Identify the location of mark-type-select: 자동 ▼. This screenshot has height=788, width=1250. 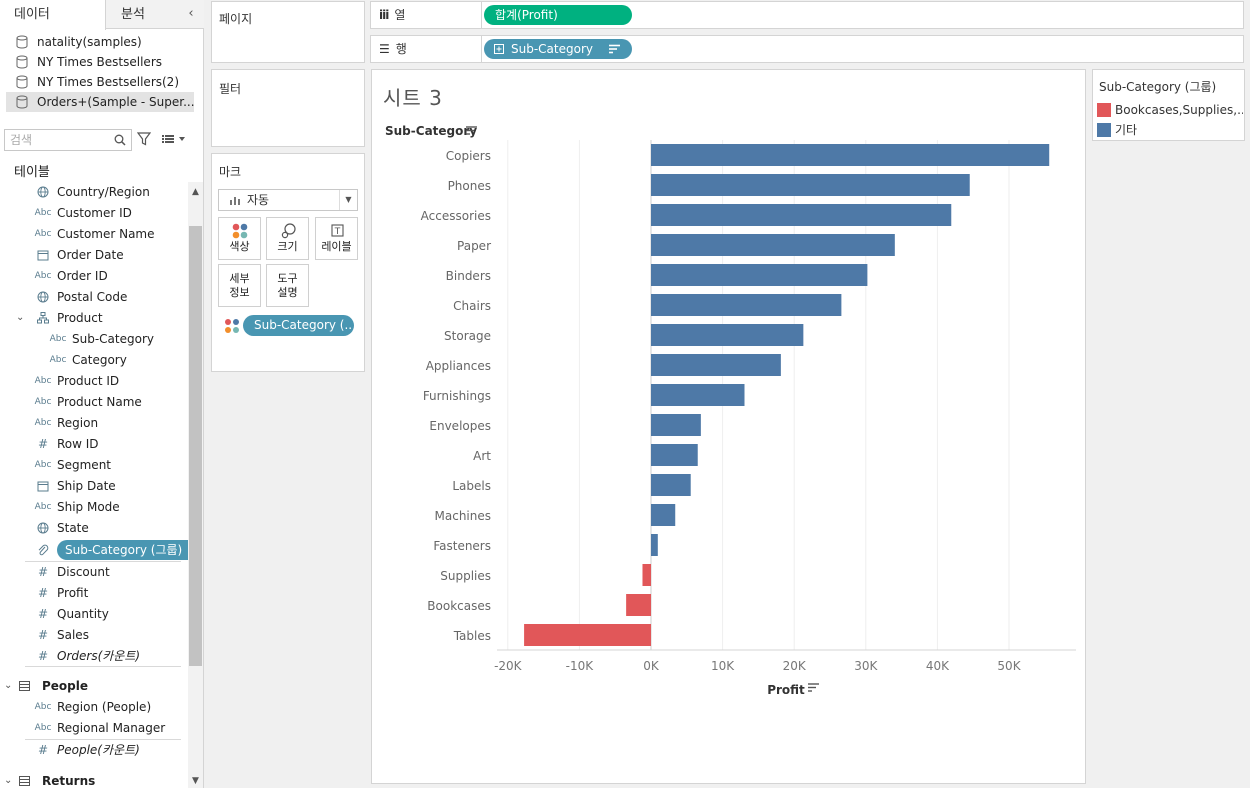
(288, 200).